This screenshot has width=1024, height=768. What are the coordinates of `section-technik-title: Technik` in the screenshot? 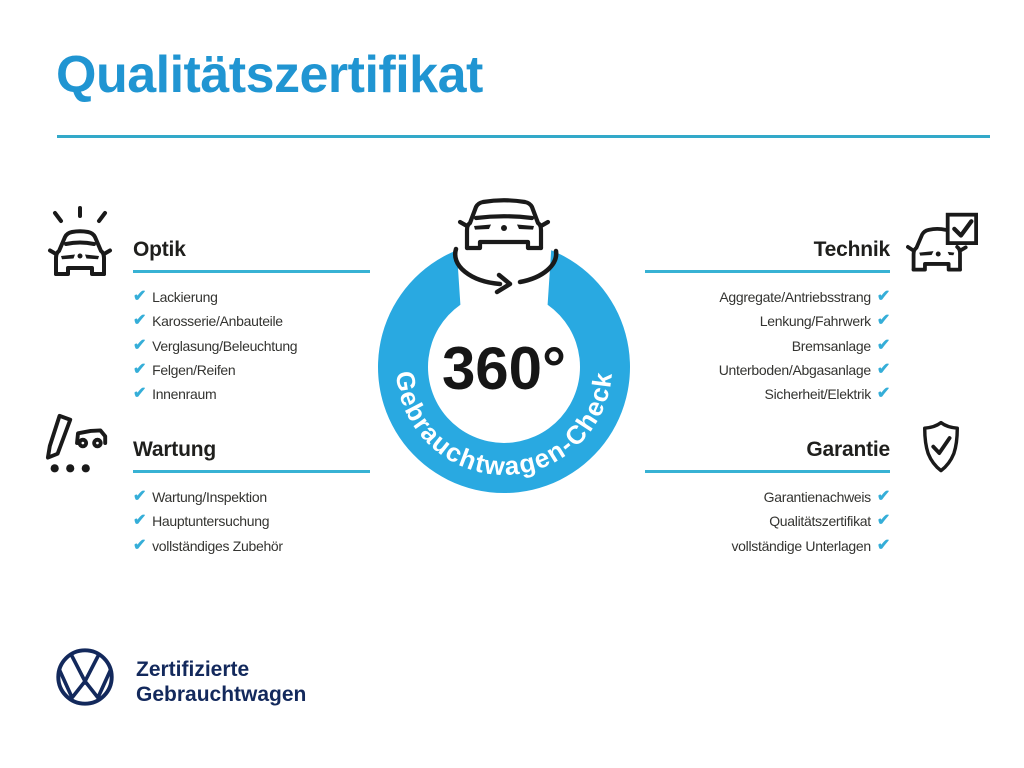 It's located at (852, 249).